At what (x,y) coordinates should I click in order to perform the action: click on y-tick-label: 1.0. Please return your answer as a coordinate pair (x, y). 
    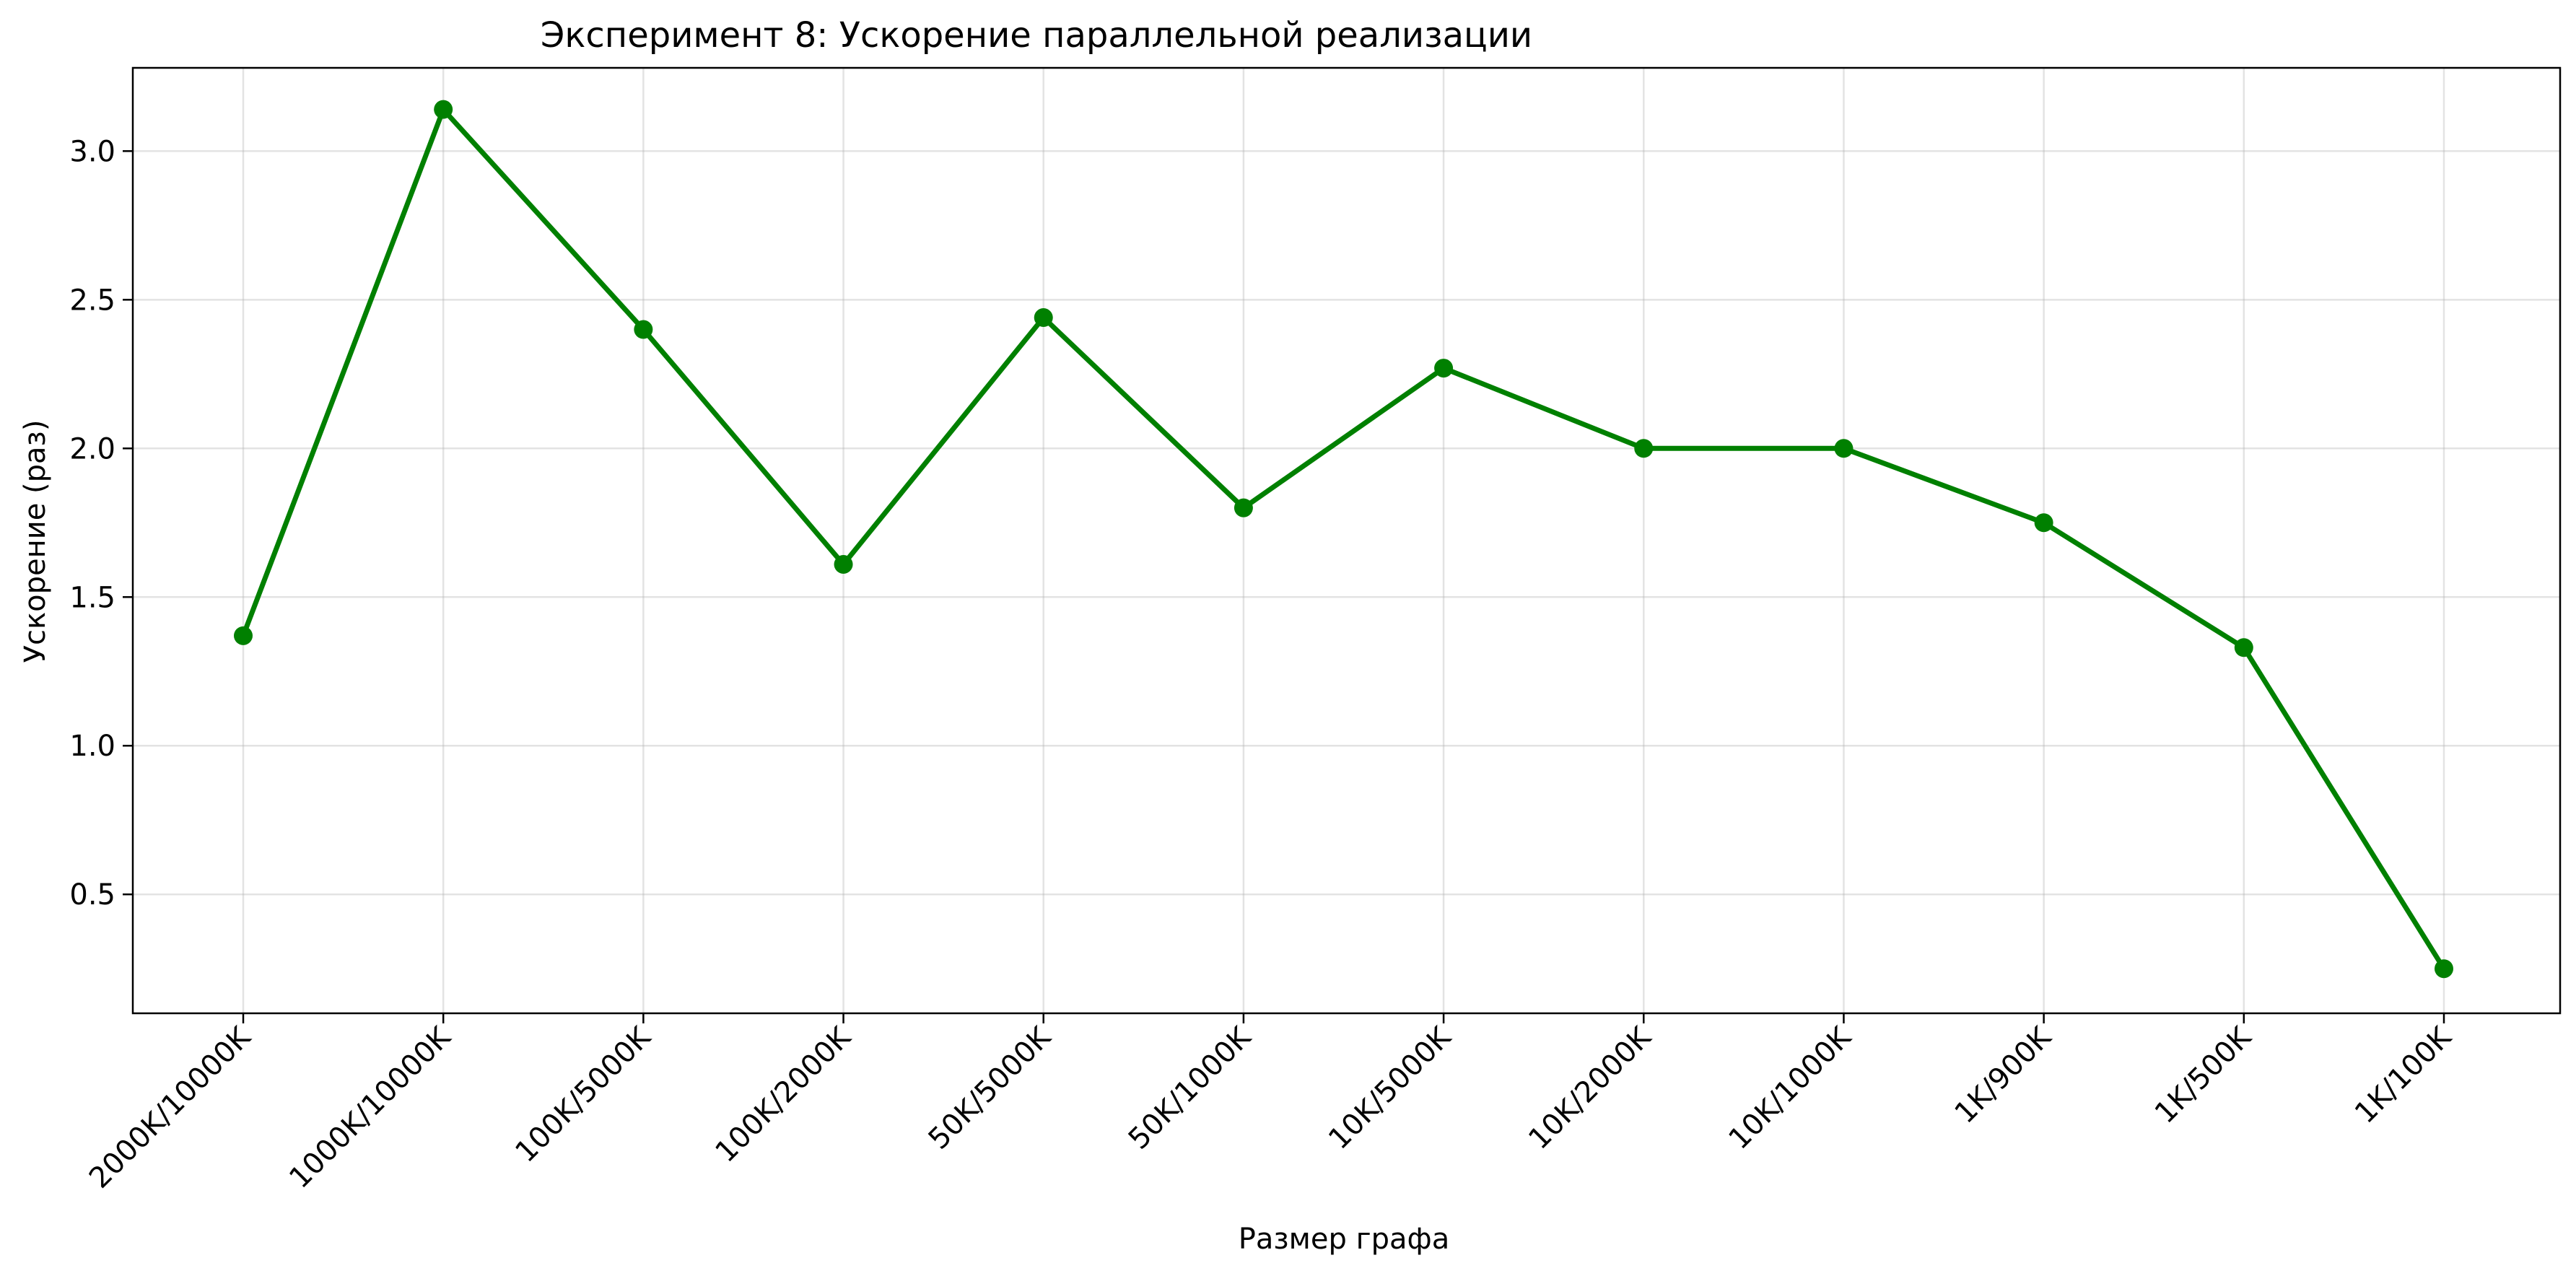
    Looking at the image, I should click on (92, 746).